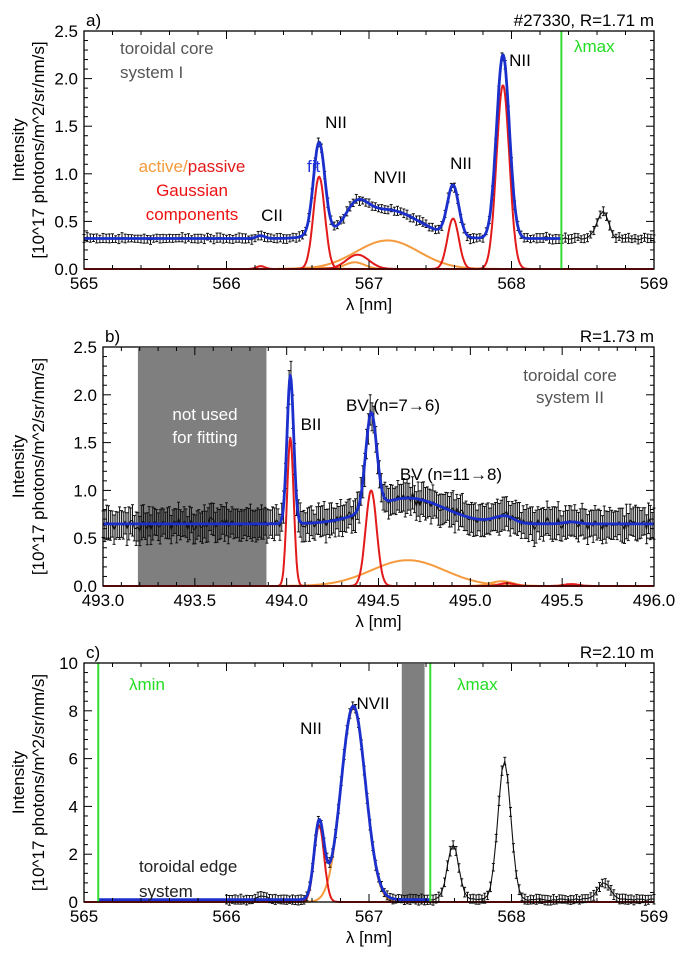 The image size is (675, 967). I want to click on emission-line-label: BV (n=11→8), so click(451, 474).